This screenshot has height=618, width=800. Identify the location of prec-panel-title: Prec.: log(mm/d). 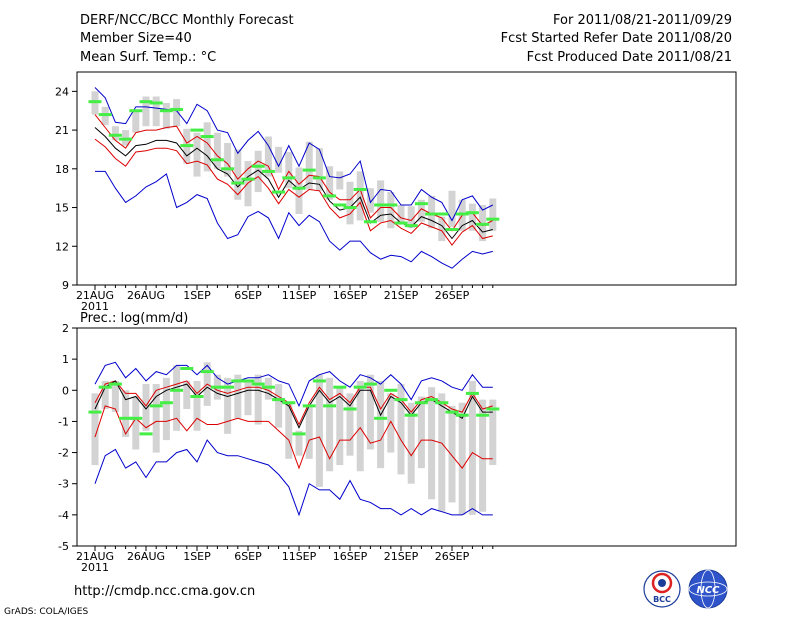
(134, 318).